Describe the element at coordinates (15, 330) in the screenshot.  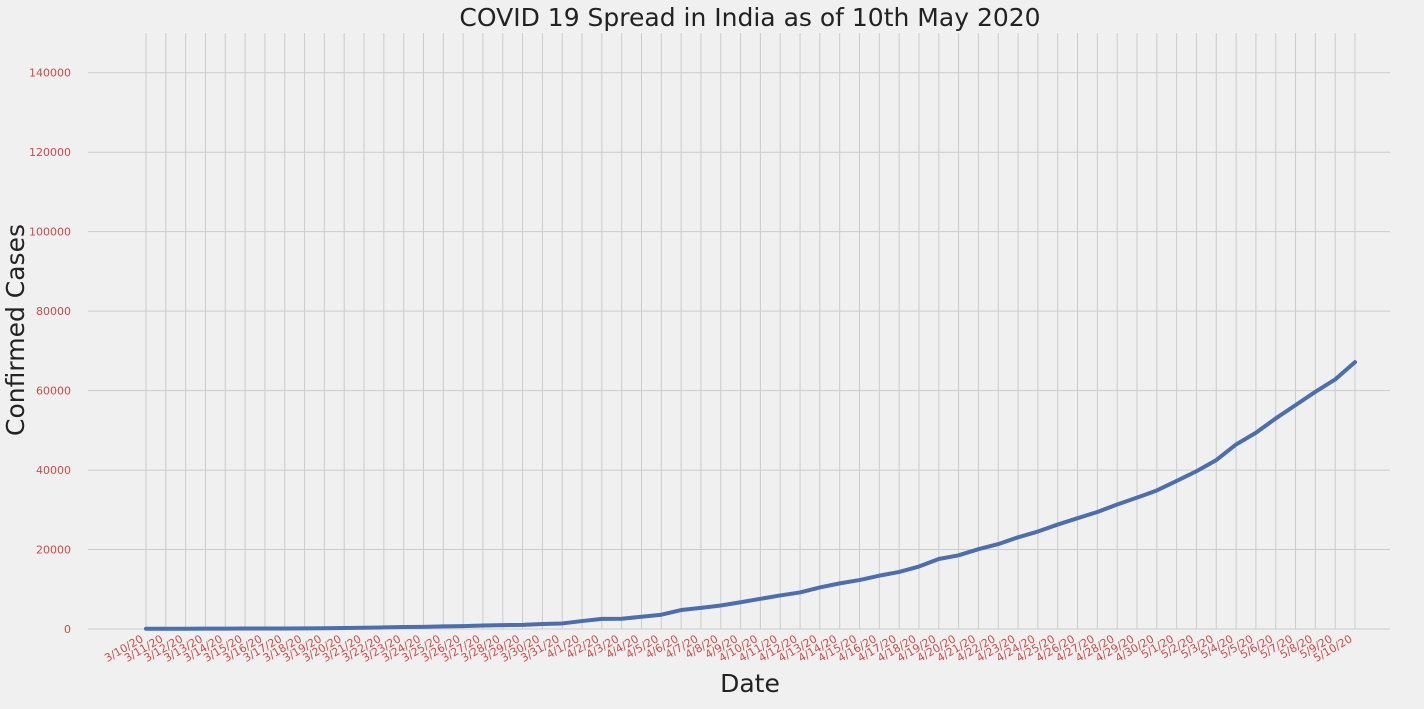
I see `y-axis-label: Confirmed Cases` at that location.